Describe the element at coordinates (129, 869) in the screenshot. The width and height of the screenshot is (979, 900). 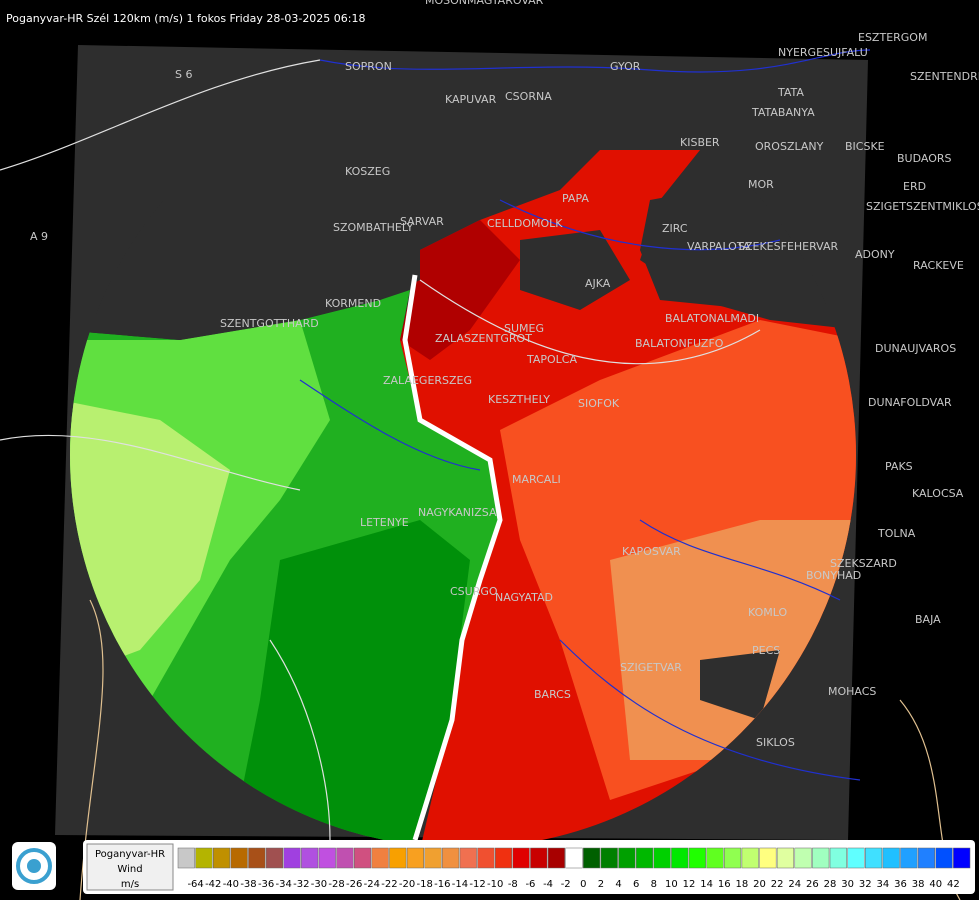
I see `legend-quantity: Wind` at that location.